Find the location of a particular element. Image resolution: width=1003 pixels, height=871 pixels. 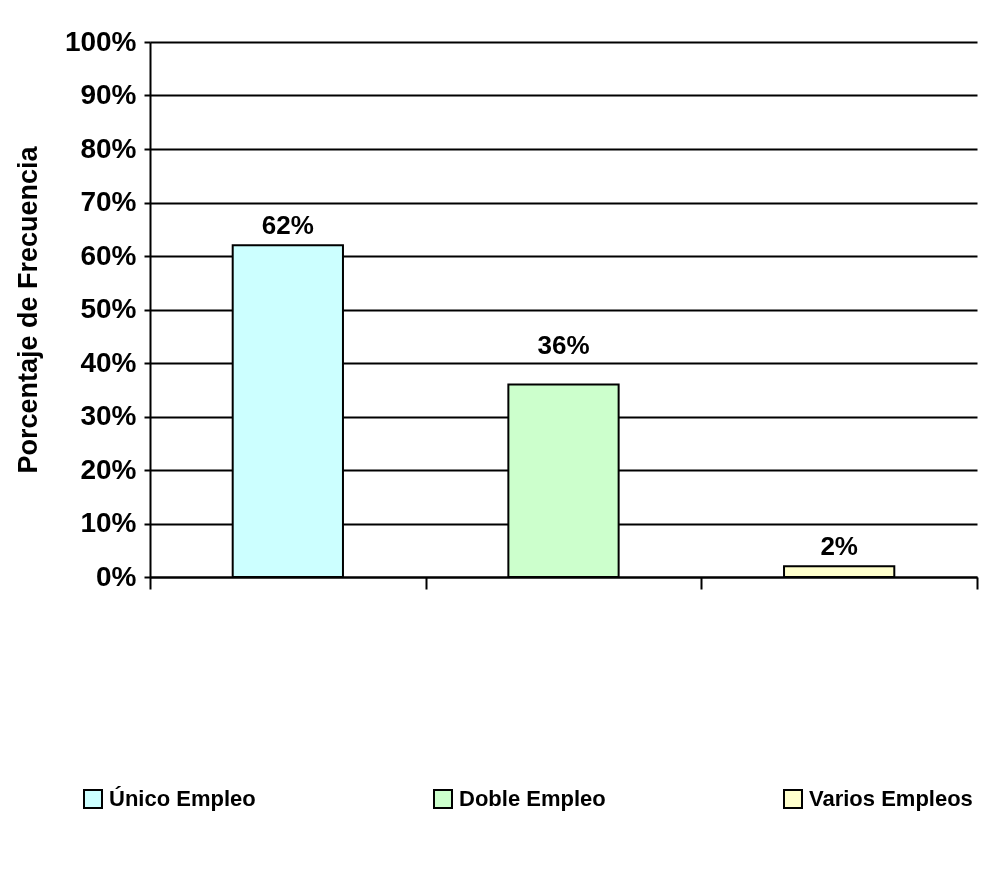

data-label: 62% is located at coordinates (287, 225).